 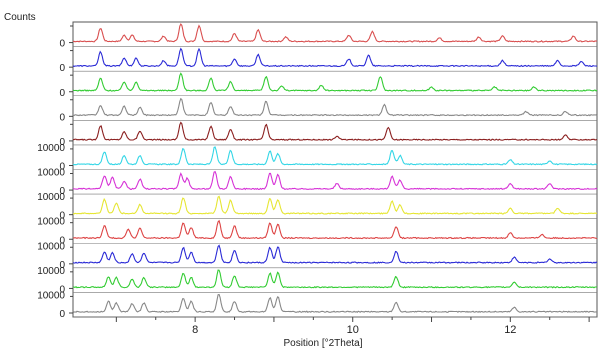 I want to click on panel-8: 10000 0, so click(x=317, y=207).